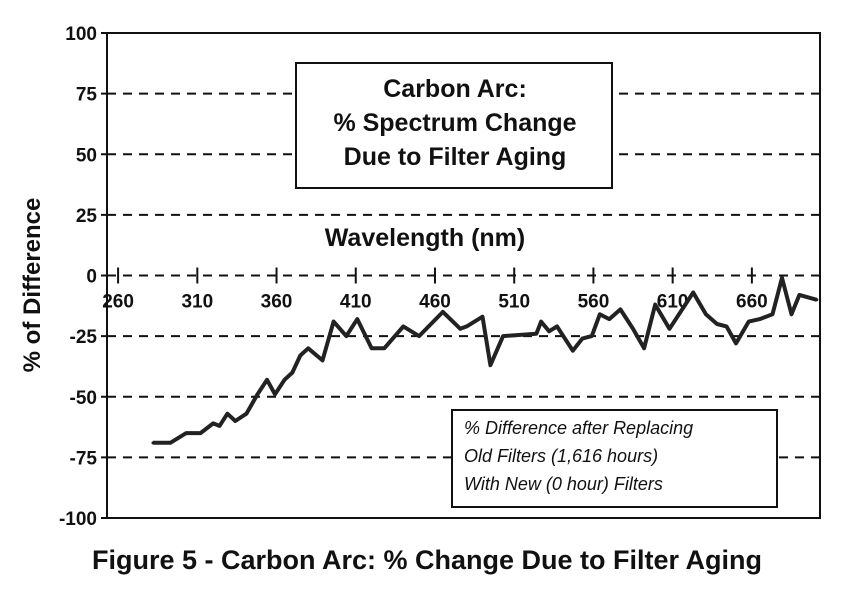 The height and width of the screenshot is (612, 854). What do you see at coordinates (425, 238) in the screenshot?
I see `x-axis-label: Wavelength (nm)` at bounding box center [425, 238].